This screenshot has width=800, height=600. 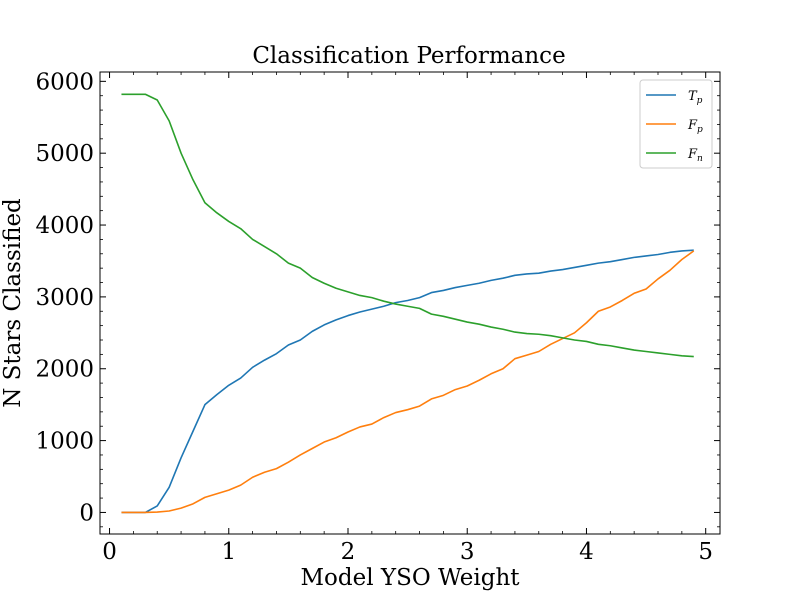 I want to click on legend-subscript: n, so click(x=700, y=159).